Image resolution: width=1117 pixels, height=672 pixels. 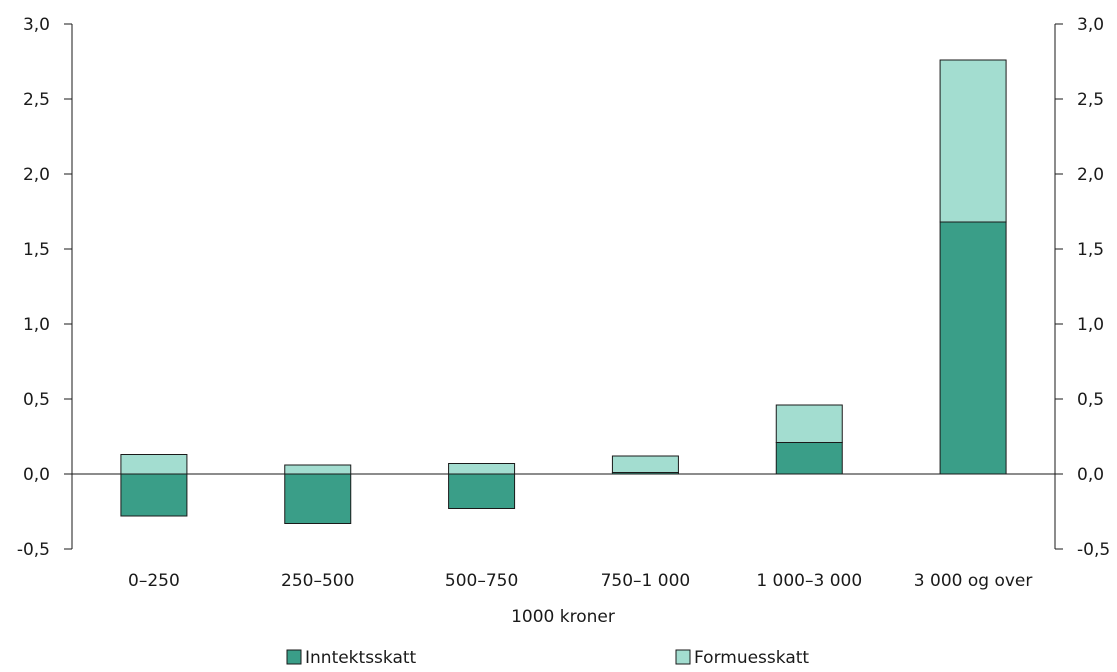 I want to click on y-tick-label-left: 0,0, so click(x=36, y=475).